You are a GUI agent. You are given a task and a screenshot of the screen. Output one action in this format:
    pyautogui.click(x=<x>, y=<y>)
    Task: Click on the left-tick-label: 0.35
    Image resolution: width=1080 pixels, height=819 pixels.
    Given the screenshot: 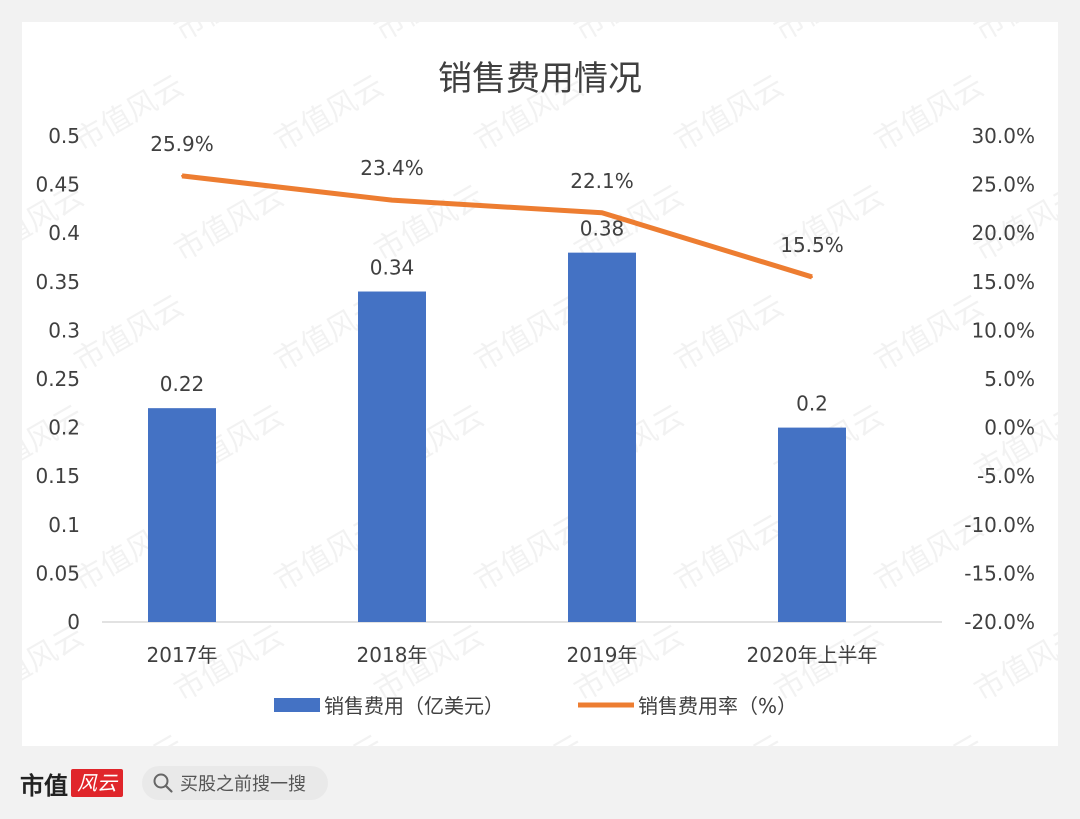 What is the action you would take?
    pyautogui.click(x=57, y=282)
    